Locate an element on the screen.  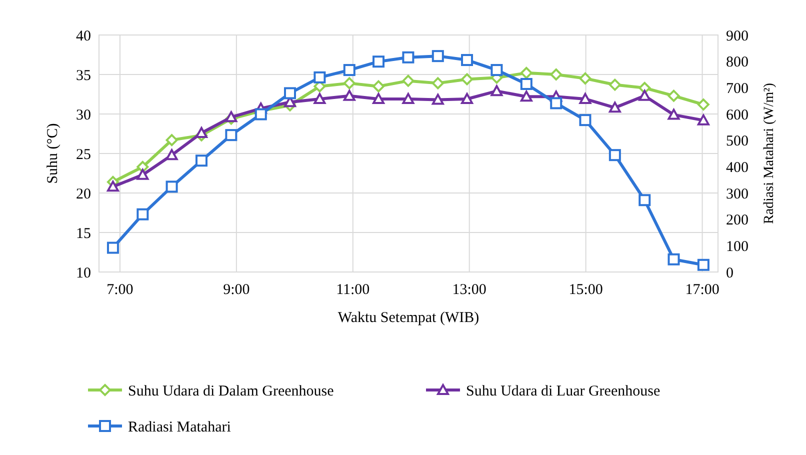
y2-tick-label: 0 is located at coordinates (730, 273).